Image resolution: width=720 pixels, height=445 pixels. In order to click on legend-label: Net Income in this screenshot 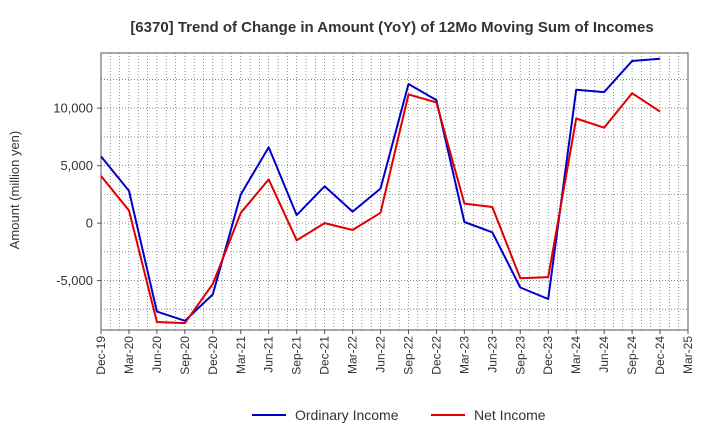, I will do `click(510, 415)`.